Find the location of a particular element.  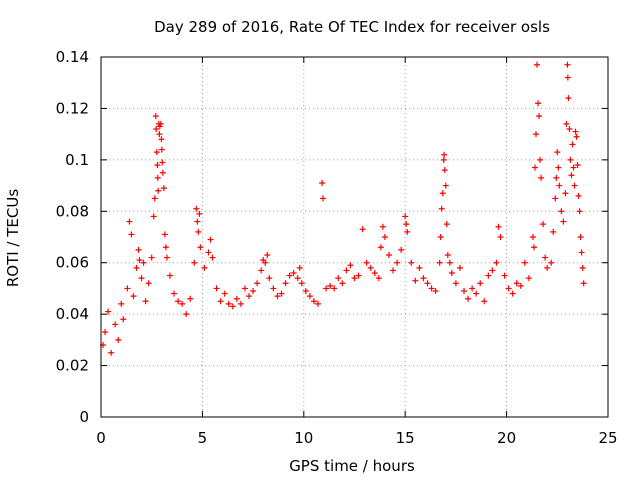

y-axis-label: ROTI / TECUs is located at coordinates (13, 238).